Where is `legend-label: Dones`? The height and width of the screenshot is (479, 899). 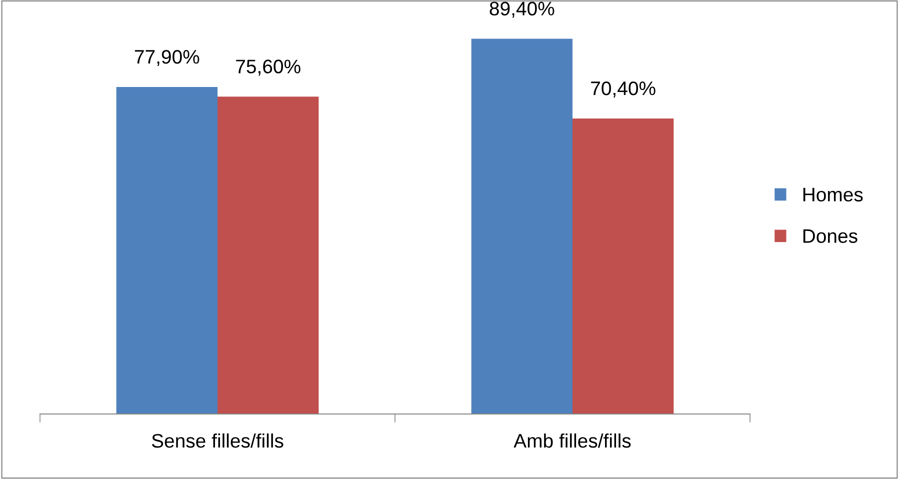 legend-label: Dones is located at coordinates (830, 236).